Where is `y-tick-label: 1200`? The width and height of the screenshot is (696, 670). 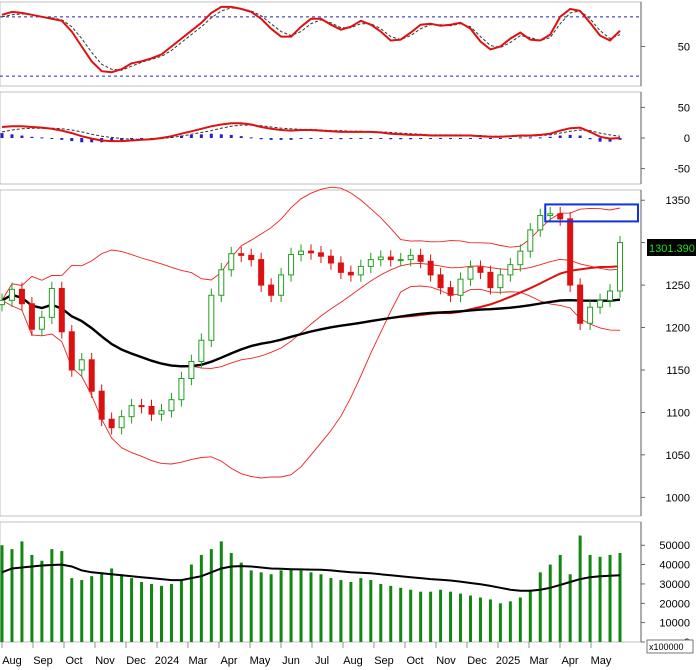
y-tick-label: 1200 is located at coordinates (678, 329).